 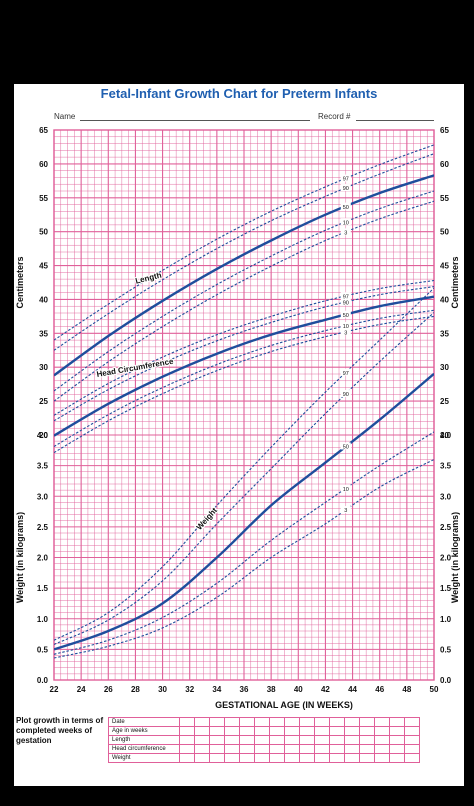 I want to click on lower-ytick-left: 2.5, so click(x=43, y=527).